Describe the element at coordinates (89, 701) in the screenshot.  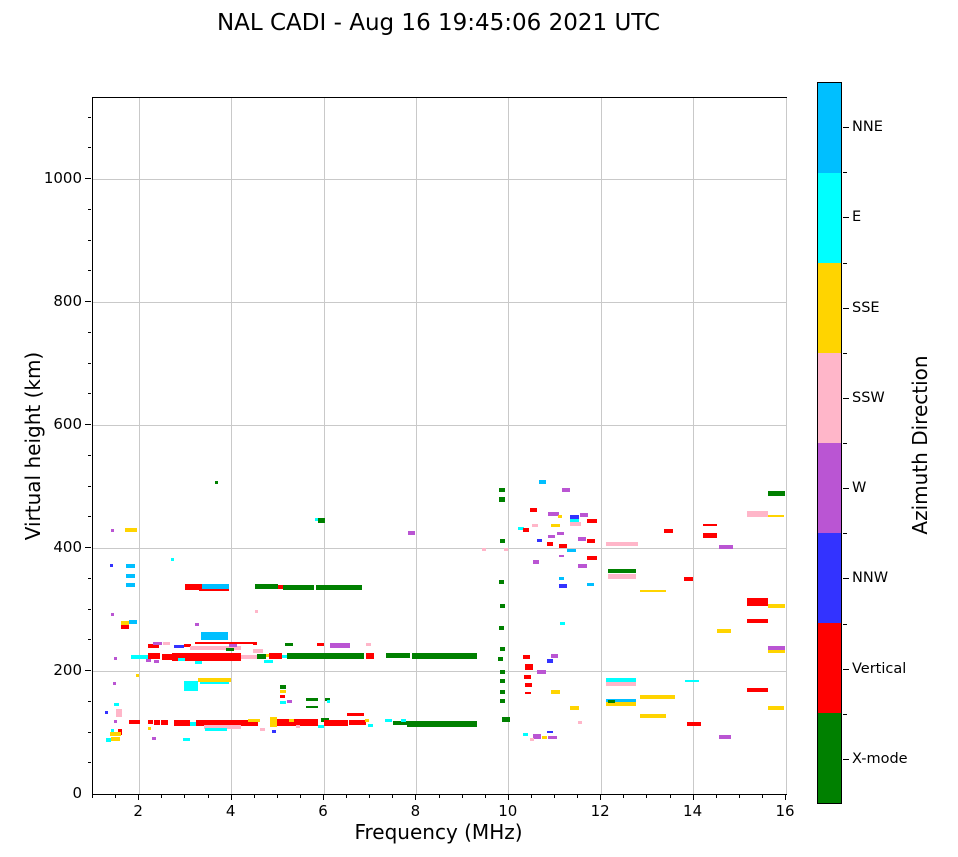
I see `y-minor-tick` at that location.